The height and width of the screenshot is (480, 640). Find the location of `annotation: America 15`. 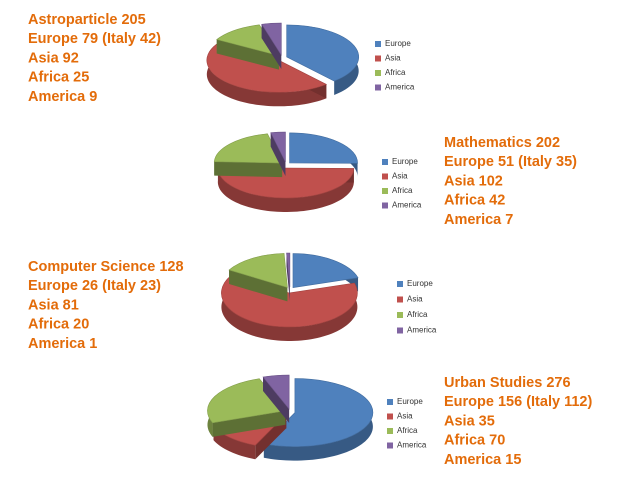

annotation: America 15 is located at coordinates (482, 460).